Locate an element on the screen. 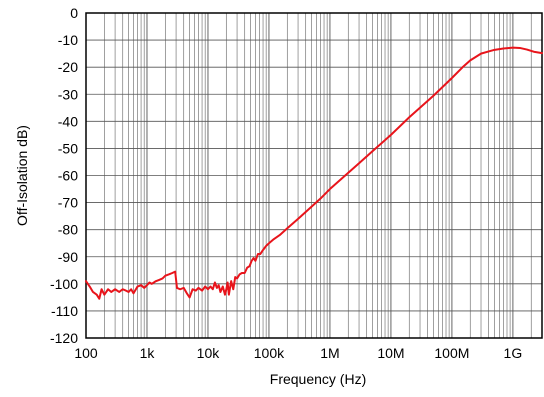 The width and height of the screenshot is (544, 397). x-tick-label: 10k is located at coordinates (209, 353).